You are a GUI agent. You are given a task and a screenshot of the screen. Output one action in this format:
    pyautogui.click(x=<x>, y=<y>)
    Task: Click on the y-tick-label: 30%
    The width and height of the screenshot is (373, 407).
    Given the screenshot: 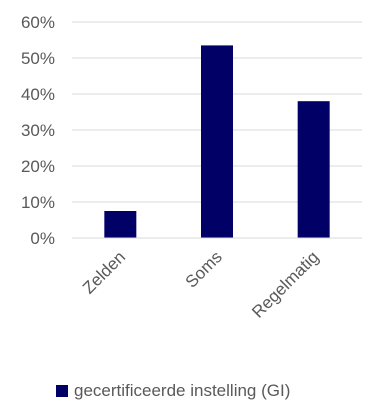 What is the action you would take?
    pyautogui.click(x=38, y=130)
    